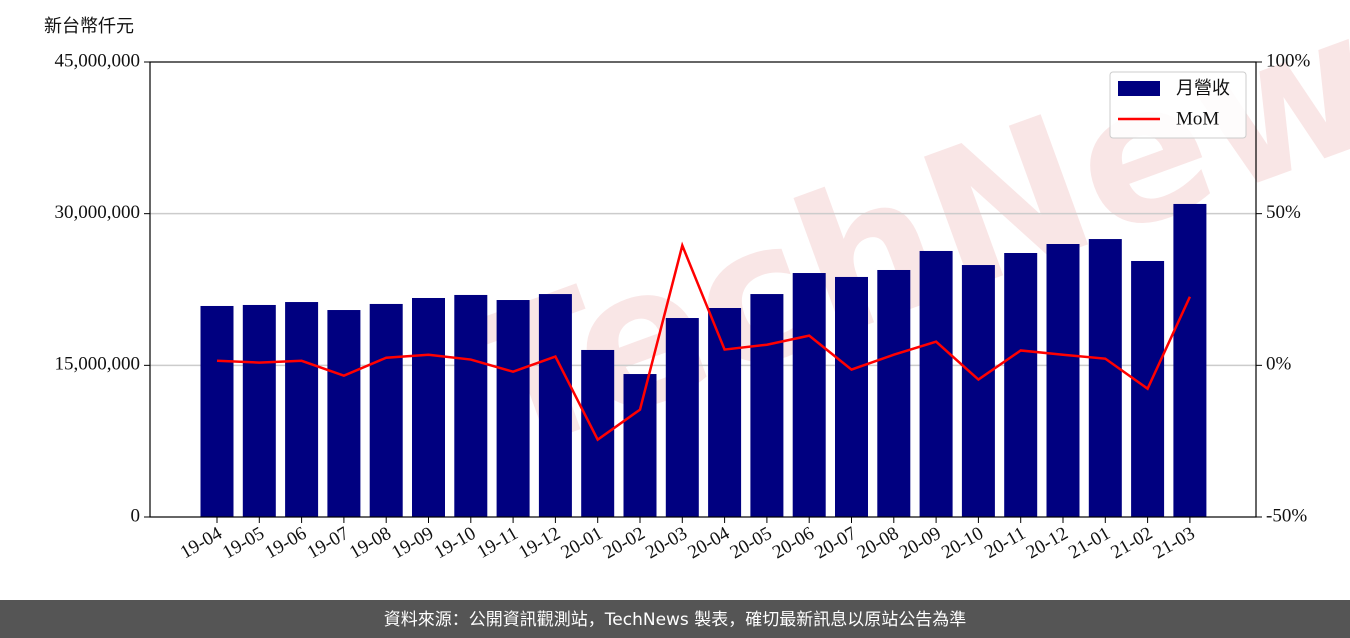 The width and height of the screenshot is (1350, 638). I want to click on x-tick-label: 19-07, so click(328, 543).